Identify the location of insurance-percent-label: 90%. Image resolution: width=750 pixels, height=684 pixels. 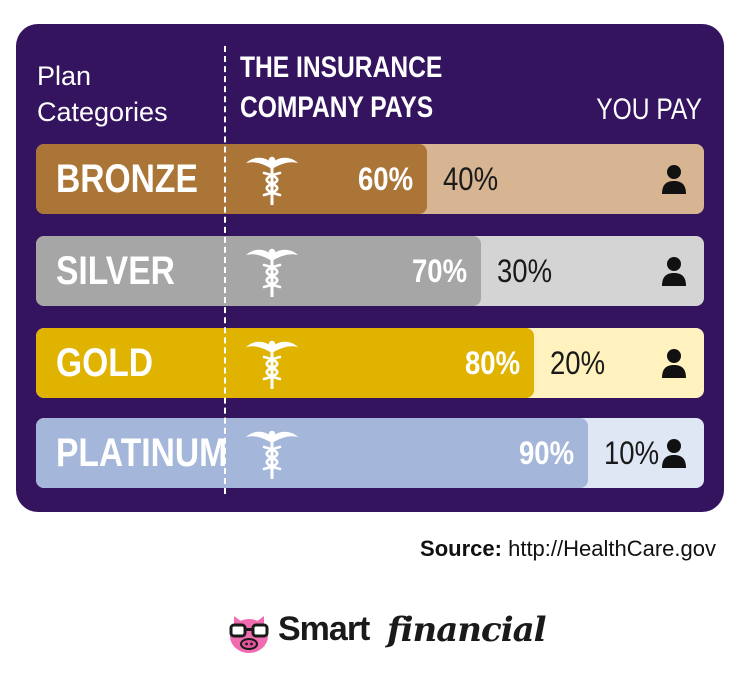
(546, 453).